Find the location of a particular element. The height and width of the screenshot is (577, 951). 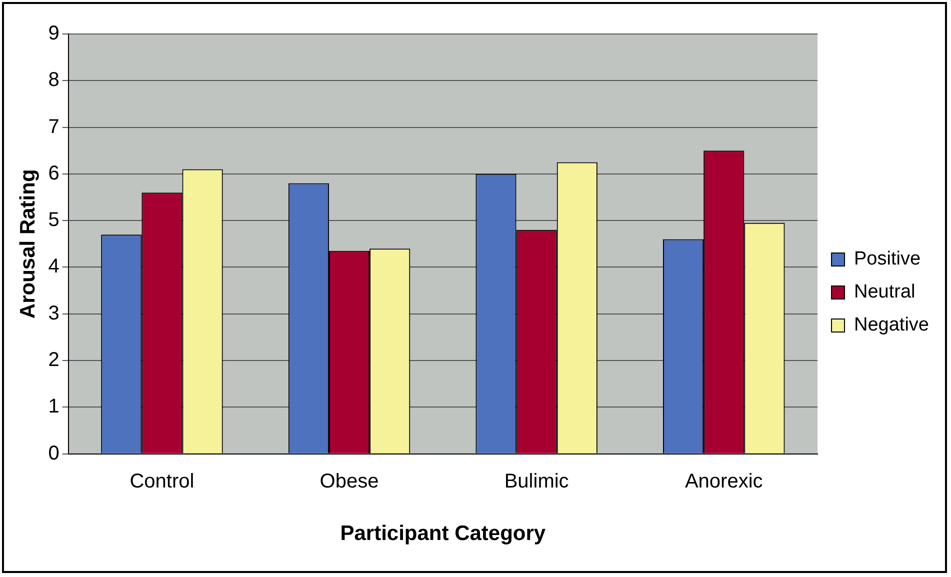

y-tick-label: 6 is located at coordinates (54, 173).